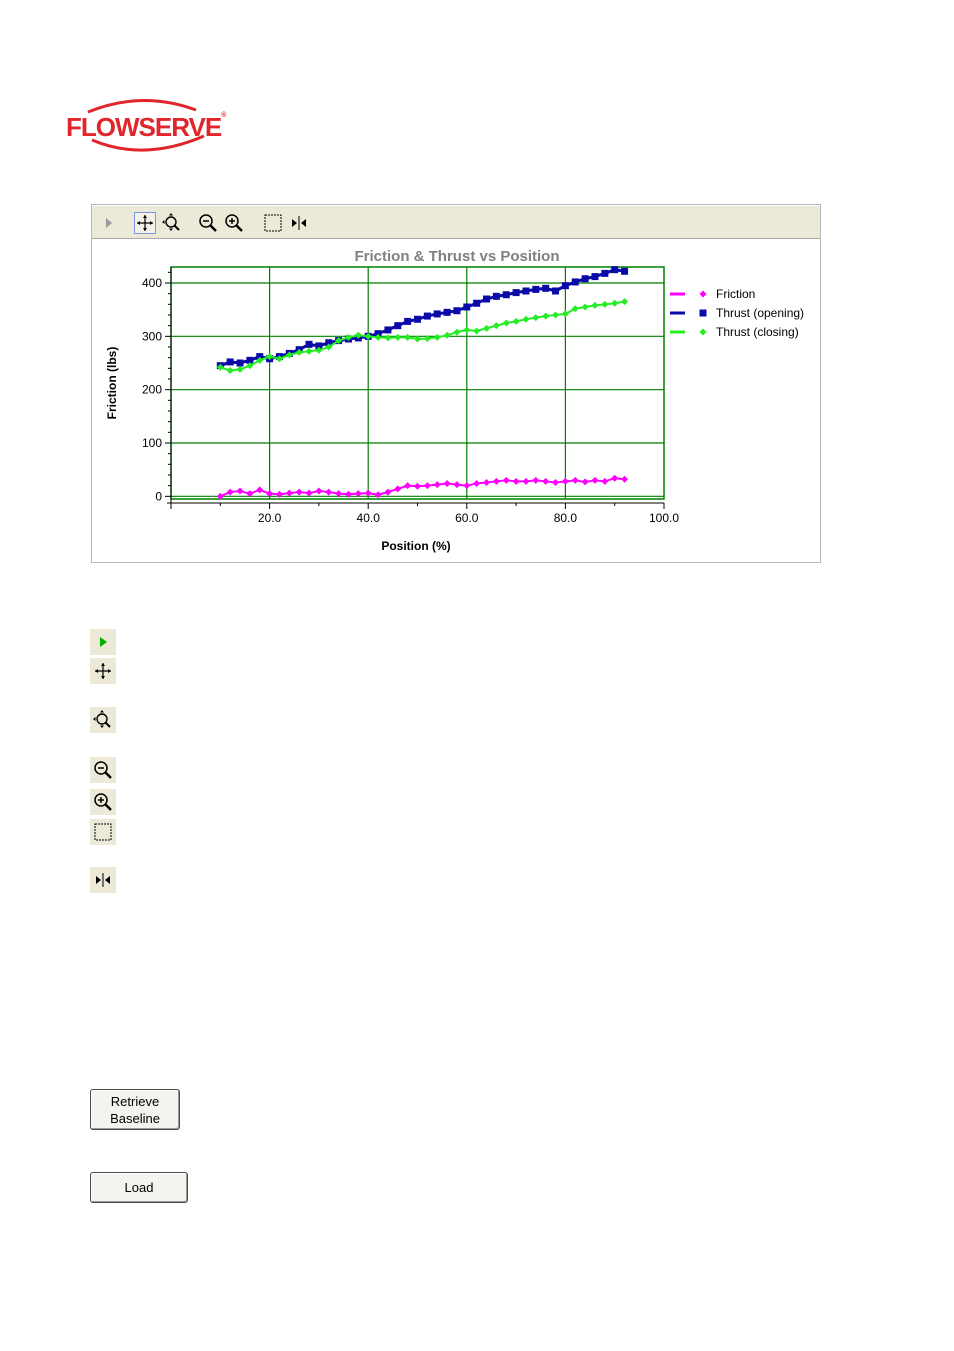 This screenshot has height=1351, width=954. What do you see at coordinates (152, 336) in the screenshot?
I see `y-tick-label: 300` at bounding box center [152, 336].